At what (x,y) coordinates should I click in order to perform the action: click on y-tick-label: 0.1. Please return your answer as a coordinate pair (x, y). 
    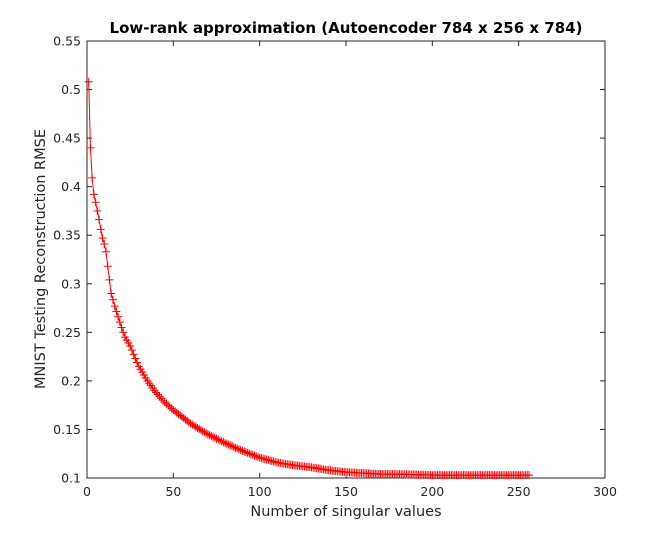
    Looking at the image, I should click on (71, 478).